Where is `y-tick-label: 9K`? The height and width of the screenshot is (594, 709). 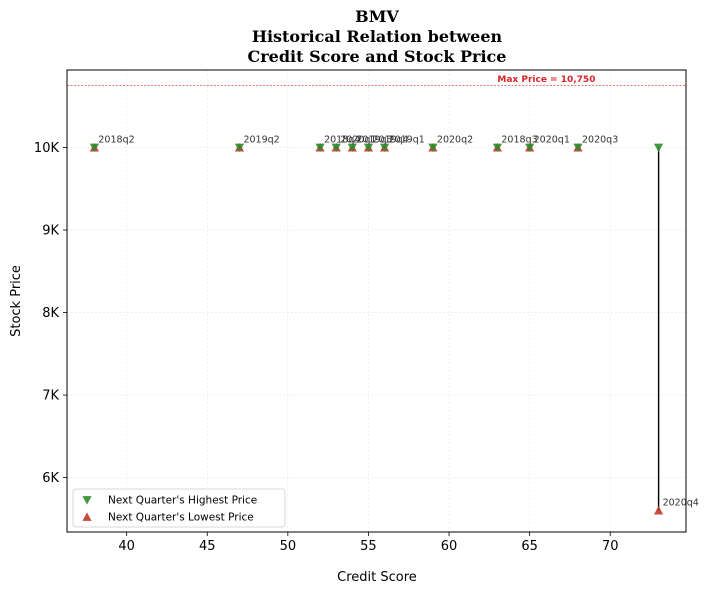 y-tick-label: 9K is located at coordinates (50, 231).